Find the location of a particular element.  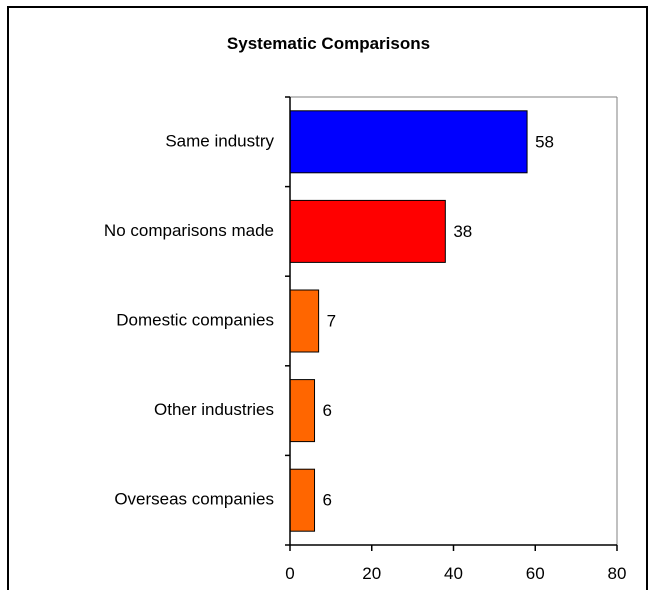

x-tick-label: 20 is located at coordinates (371, 573).